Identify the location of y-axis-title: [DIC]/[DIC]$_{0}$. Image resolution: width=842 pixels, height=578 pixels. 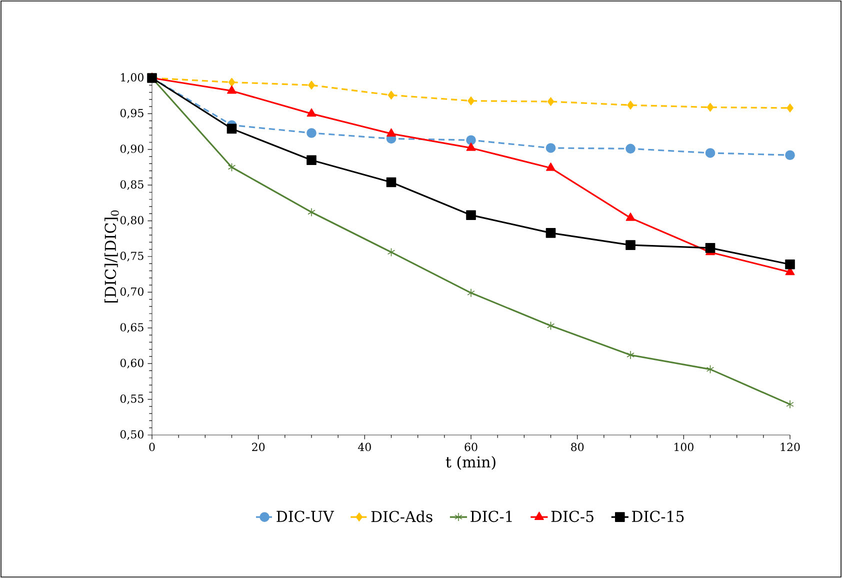
(111, 256).